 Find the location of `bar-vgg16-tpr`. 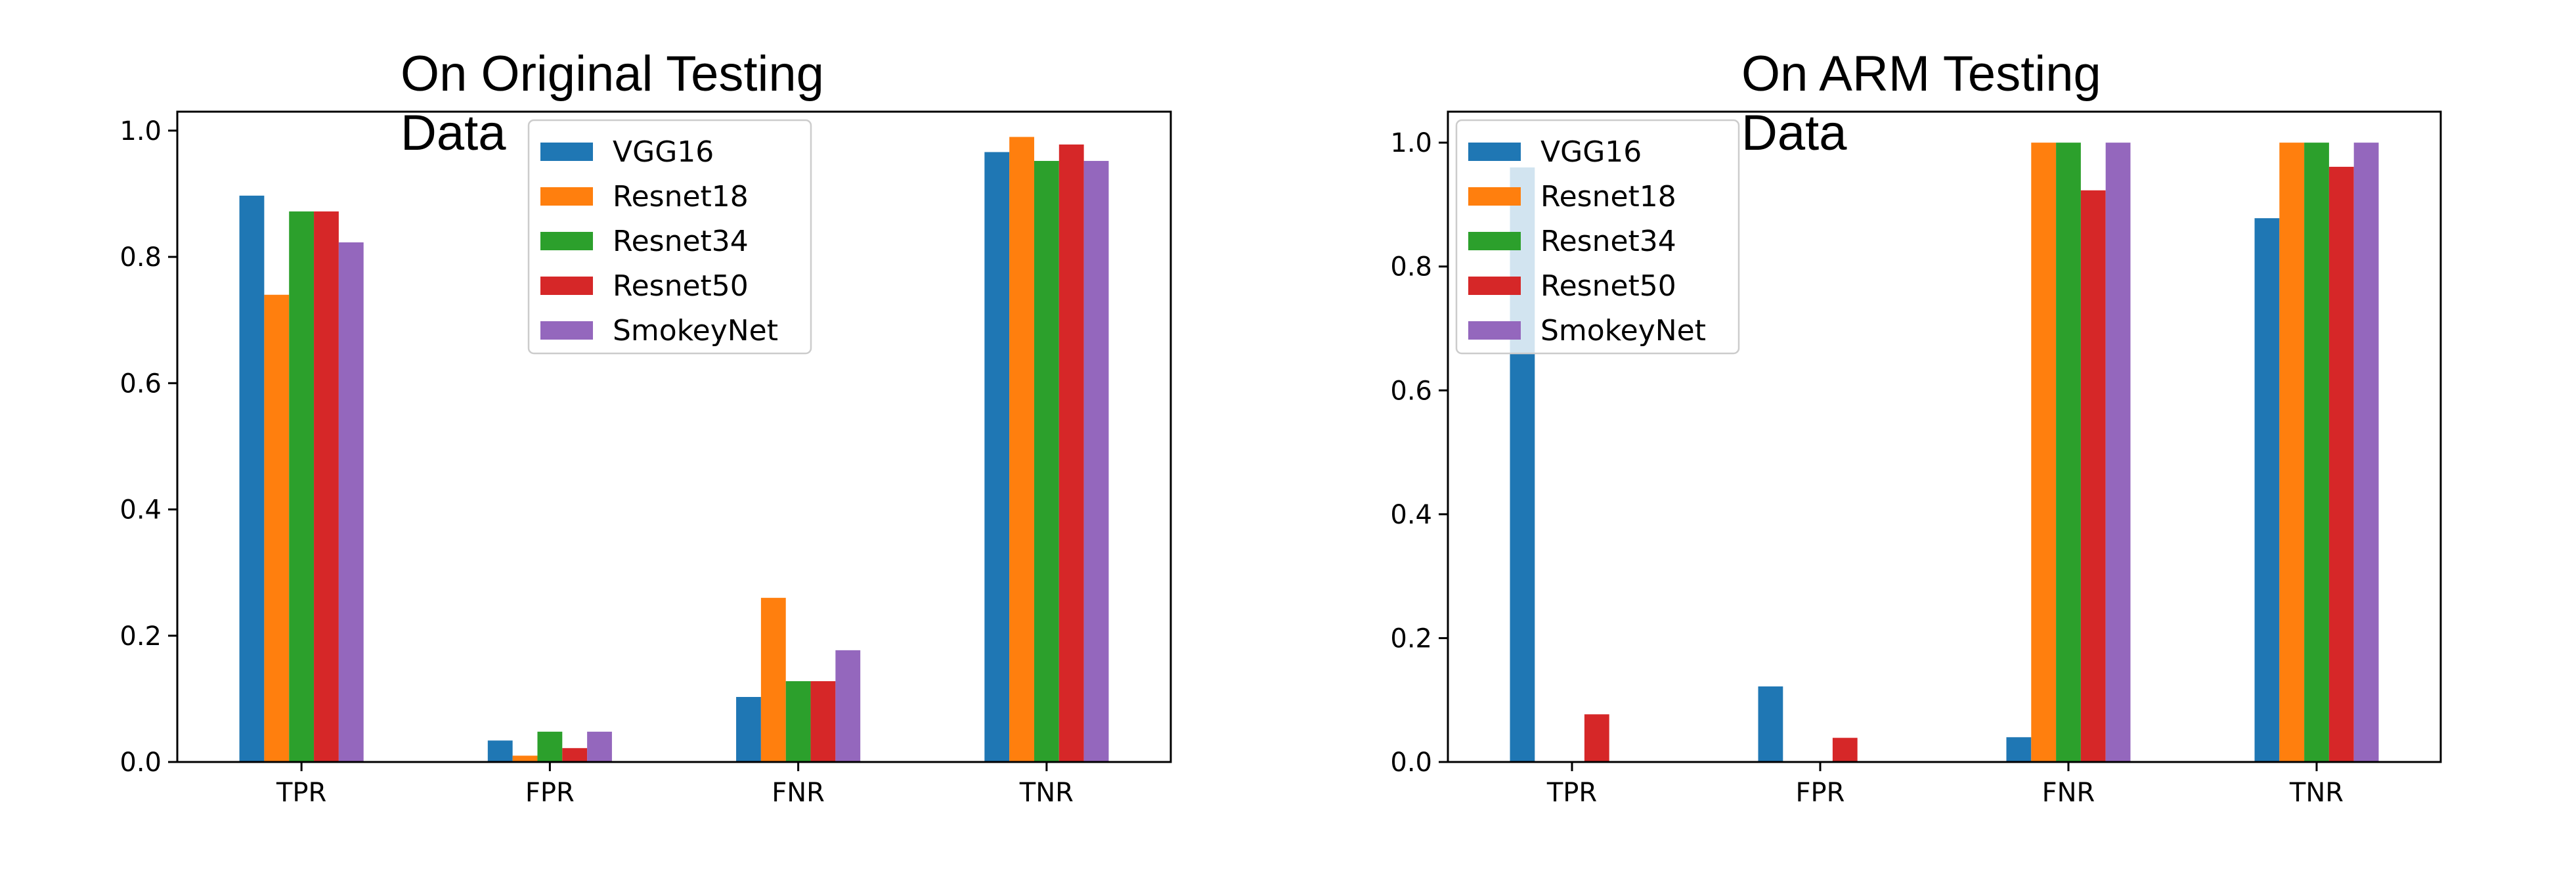

bar-vgg16-tpr is located at coordinates (252, 479).